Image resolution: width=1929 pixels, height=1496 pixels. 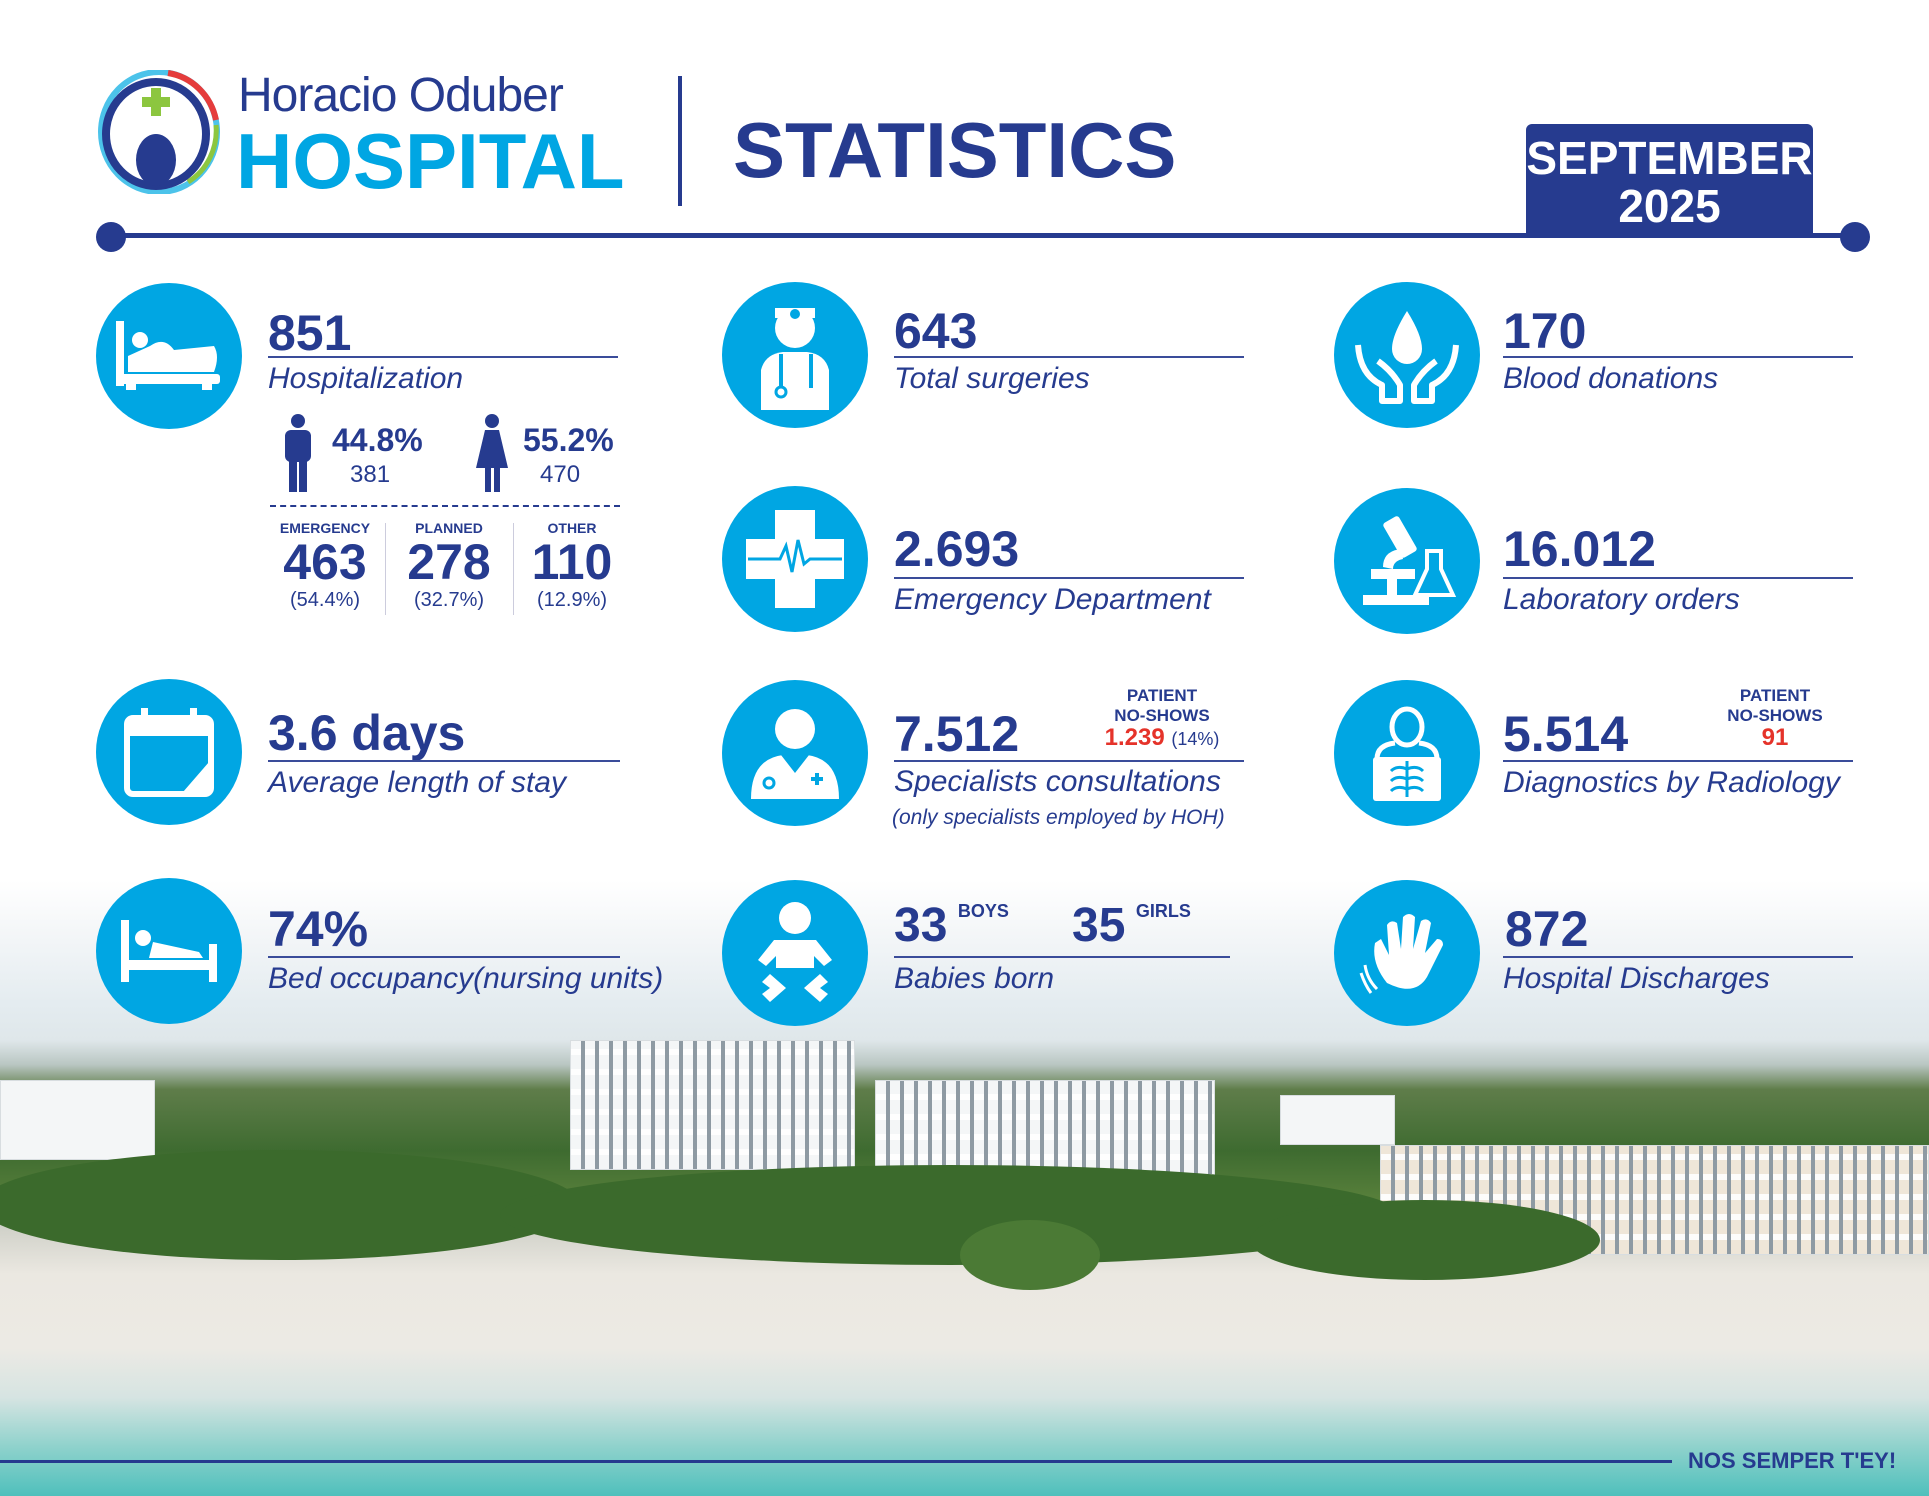 I want to click on blood-drop-hands-icon, so click(x=1407, y=355).